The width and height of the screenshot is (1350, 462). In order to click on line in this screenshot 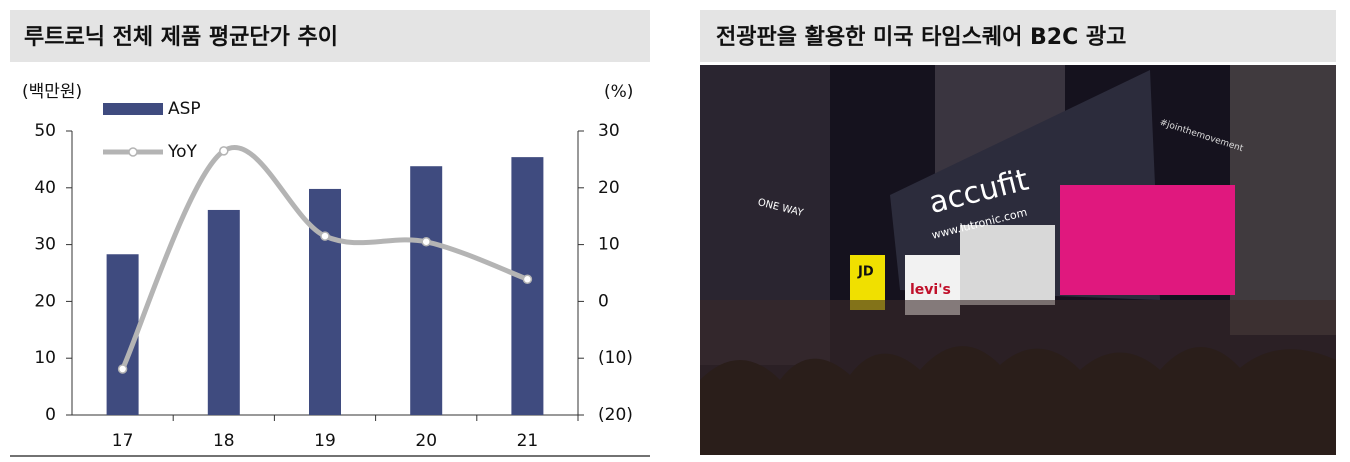, I will do `click(324, 258)`.